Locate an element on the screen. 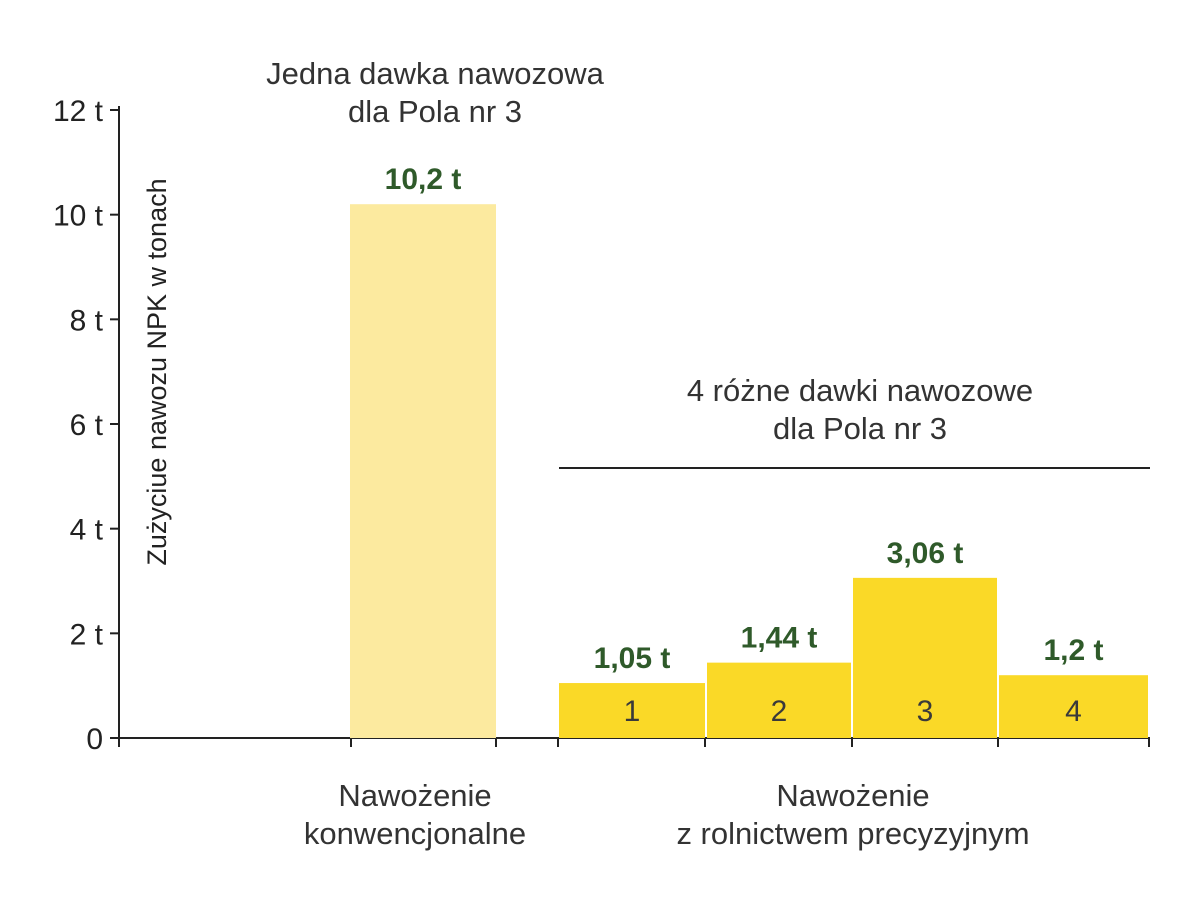  bar-number-label: 1 is located at coordinates (632, 711).